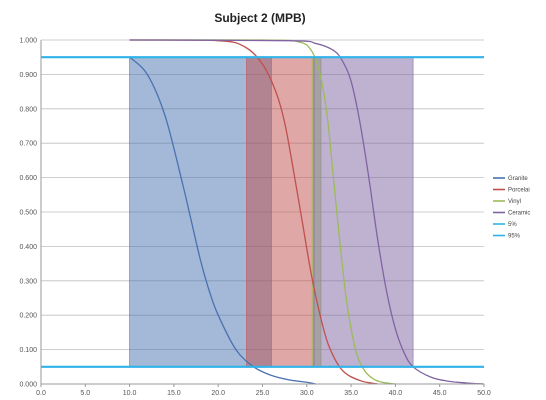 This screenshot has height=400, width=546. I want to click on x-tick-label: 45.0, so click(440, 393).